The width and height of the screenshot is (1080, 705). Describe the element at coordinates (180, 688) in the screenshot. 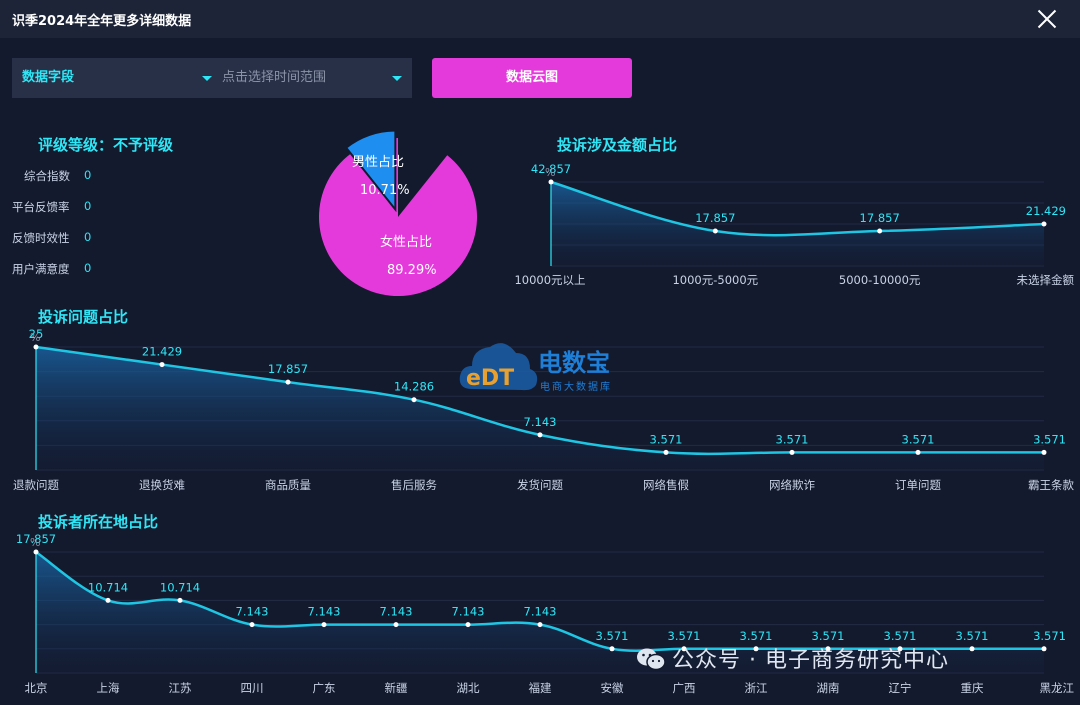

I see `x-tick-label: 江苏` at that location.